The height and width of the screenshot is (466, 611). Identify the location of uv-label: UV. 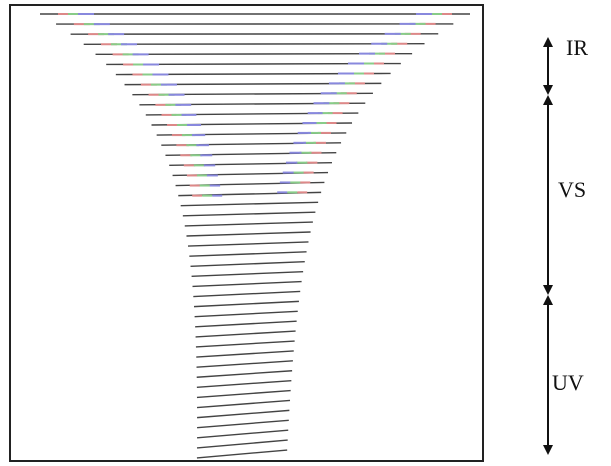
(568, 382).